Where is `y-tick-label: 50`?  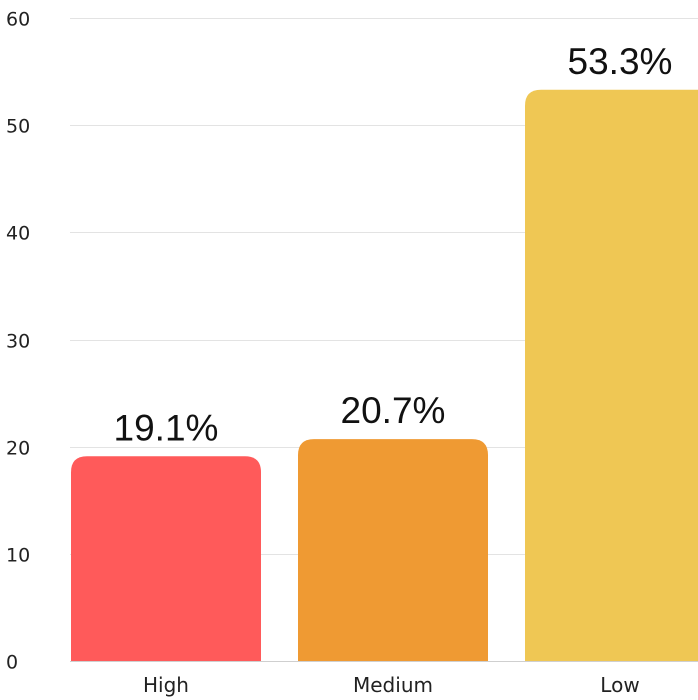 y-tick-label: 50 is located at coordinates (18, 127).